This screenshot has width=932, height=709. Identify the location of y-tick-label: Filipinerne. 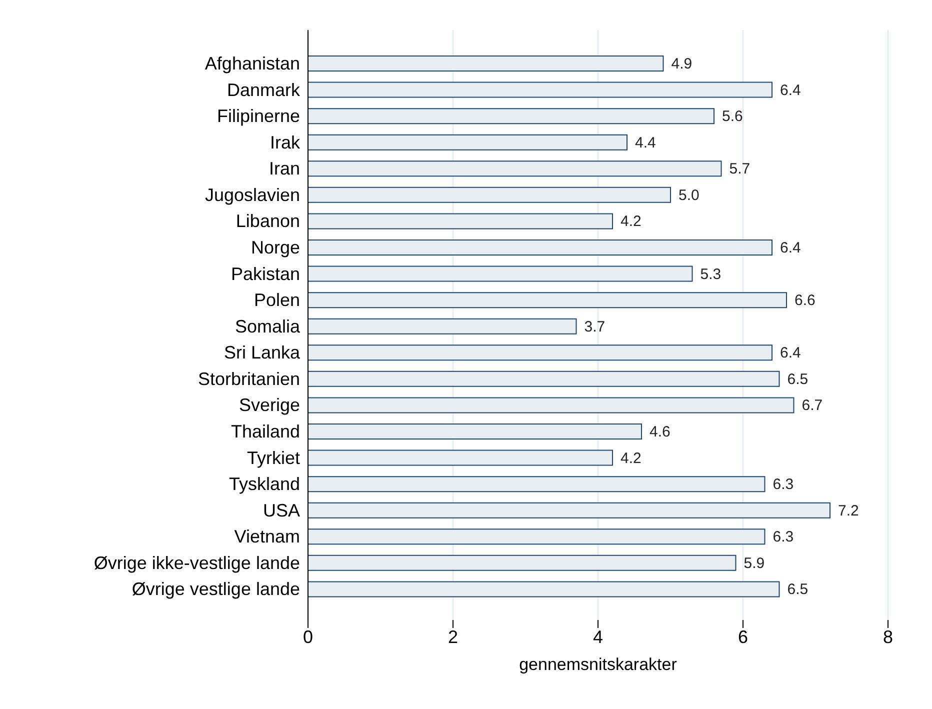
(258, 116).